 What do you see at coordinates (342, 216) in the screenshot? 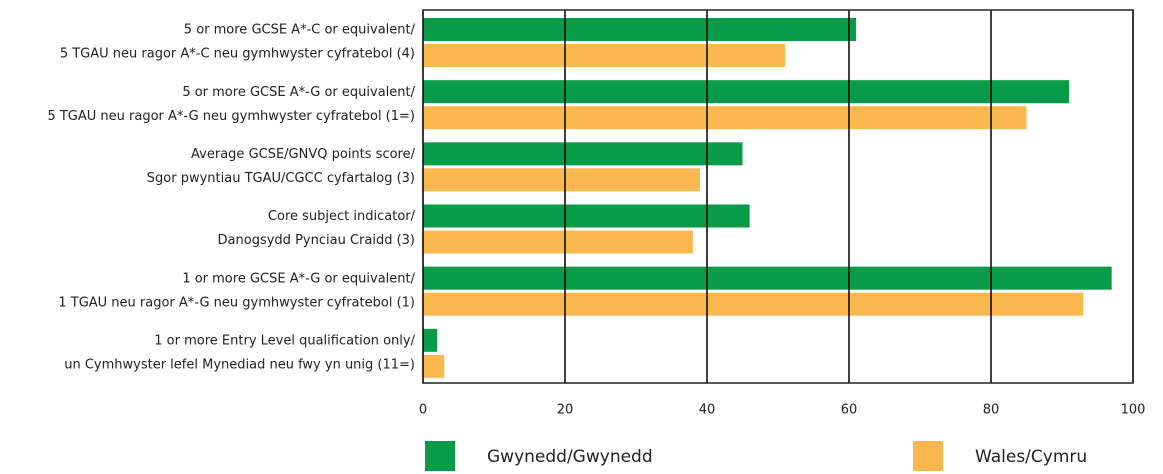
I see `category-label: Core subject indicator/` at bounding box center [342, 216].